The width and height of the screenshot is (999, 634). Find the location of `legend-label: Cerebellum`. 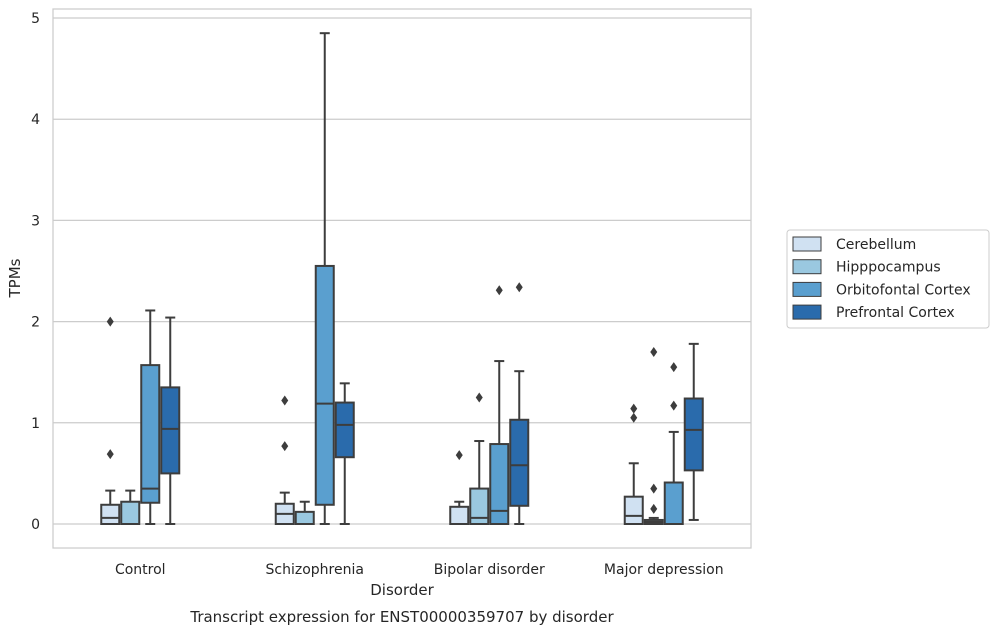

legend-label: Cerebellum is located at coordinates (876, 245).